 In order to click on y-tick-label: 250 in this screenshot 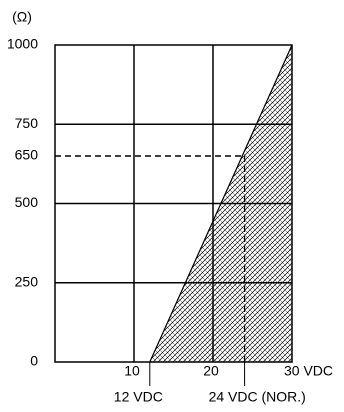, I will do `click(27, 281)`.